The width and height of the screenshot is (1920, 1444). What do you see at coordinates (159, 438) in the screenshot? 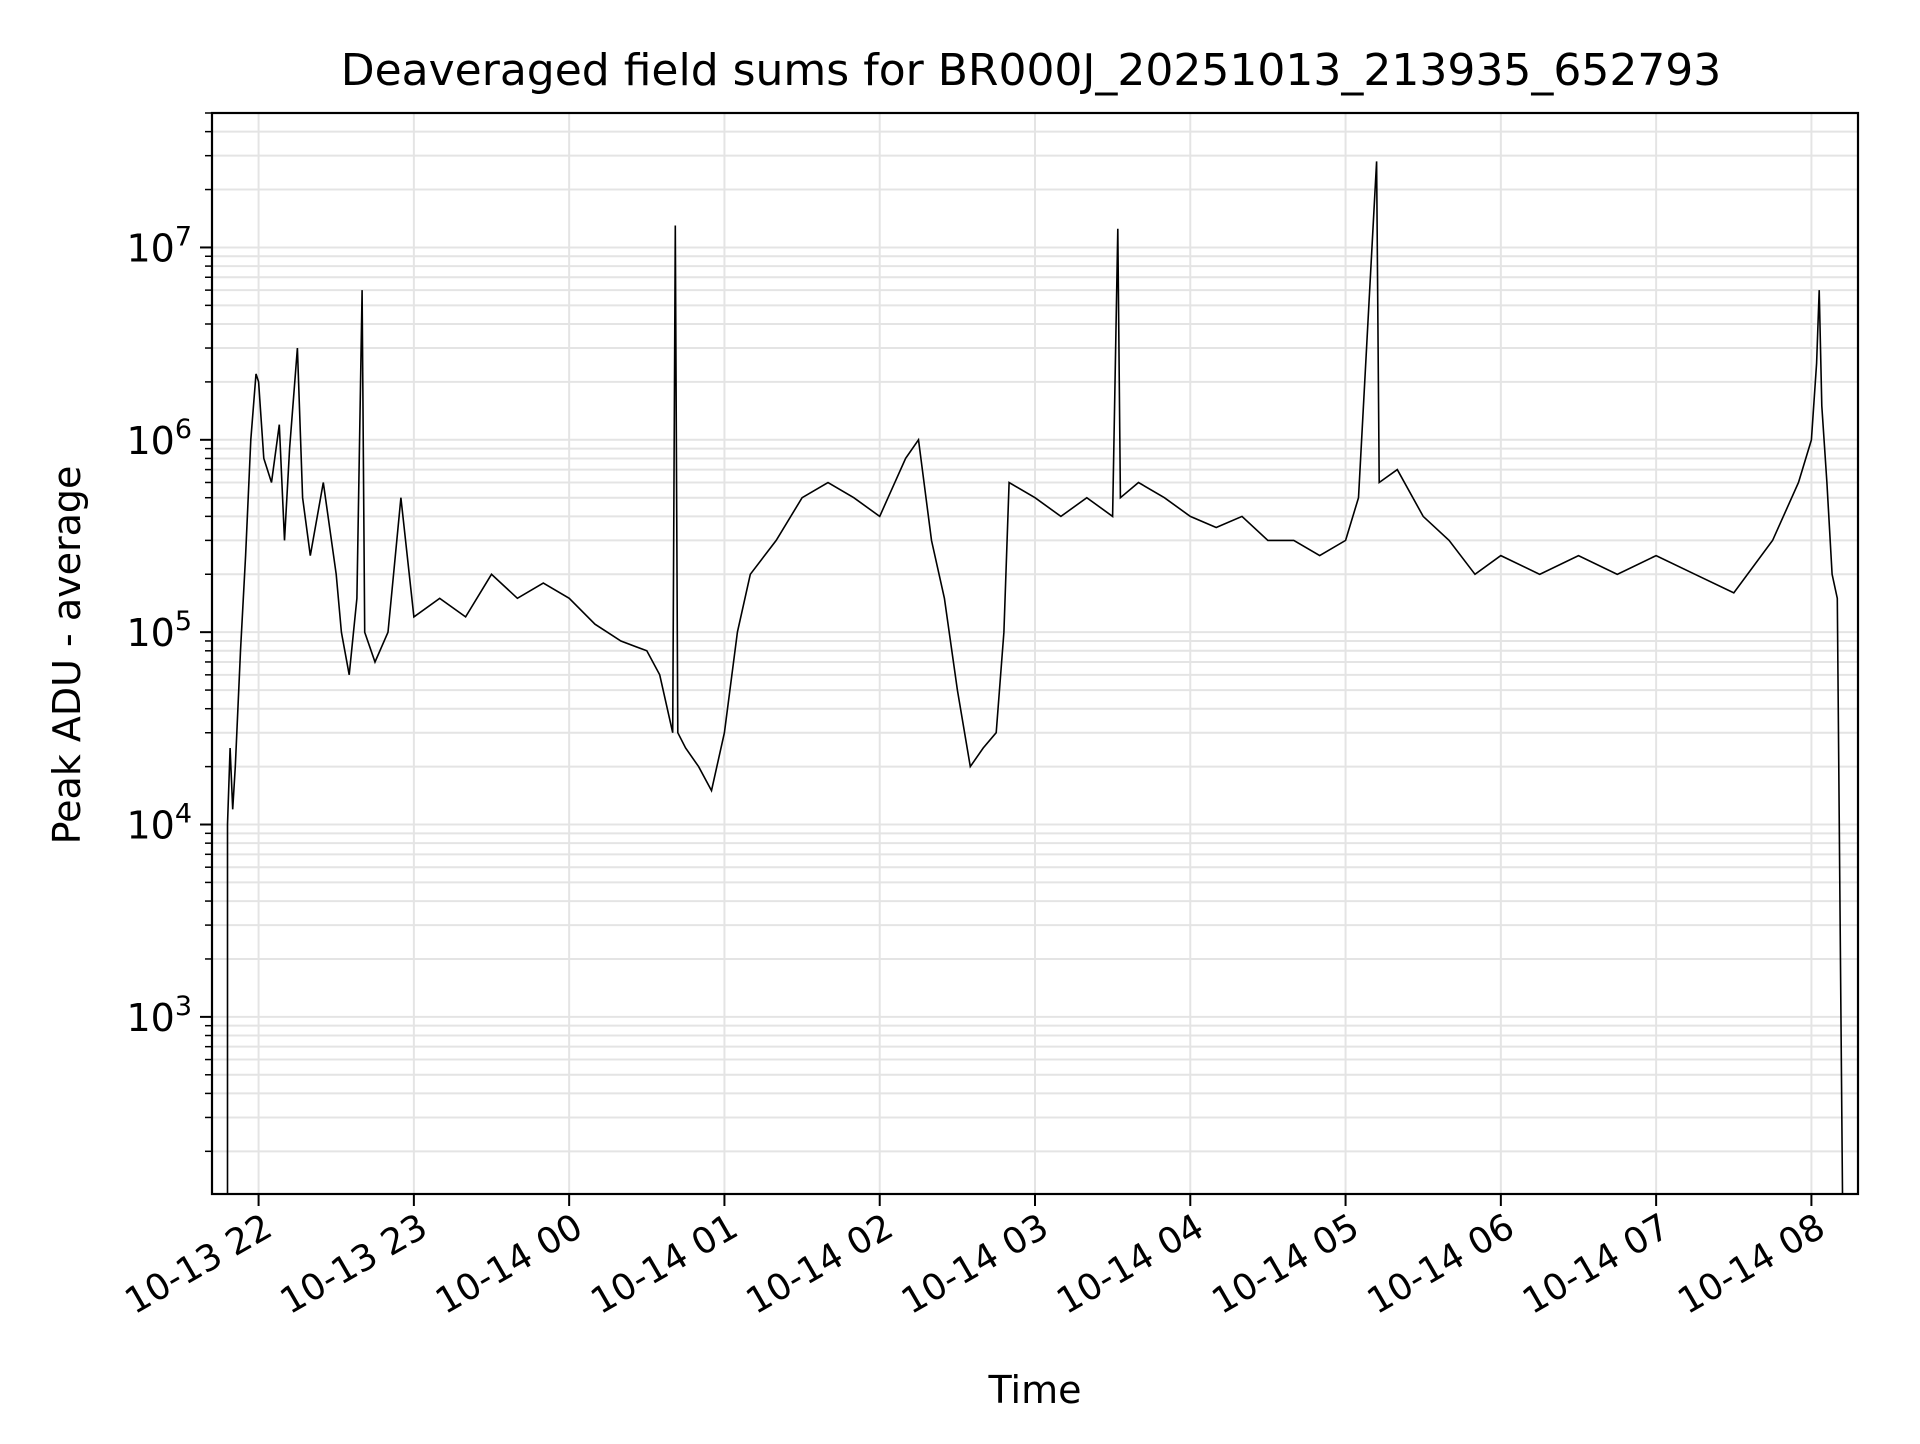
I see `y-tick-label: 106` at bounding box center [159, 438].